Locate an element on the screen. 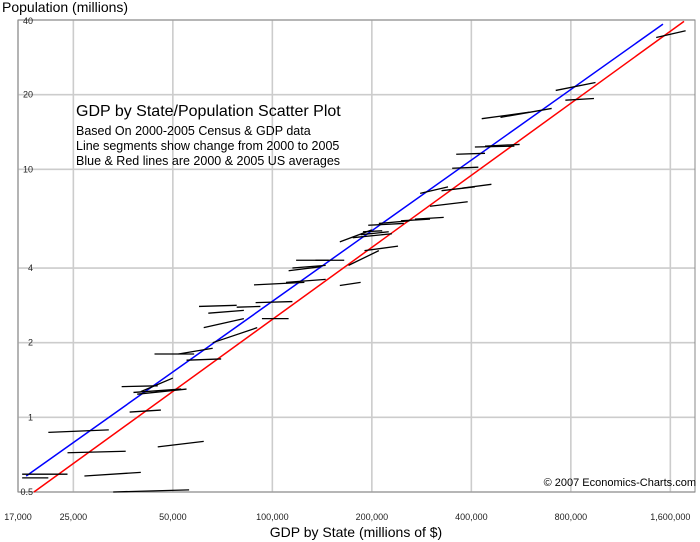  subtitle-line-1: Based On 2000-2005 Census & GDP data is located at coordinates (193, 131).